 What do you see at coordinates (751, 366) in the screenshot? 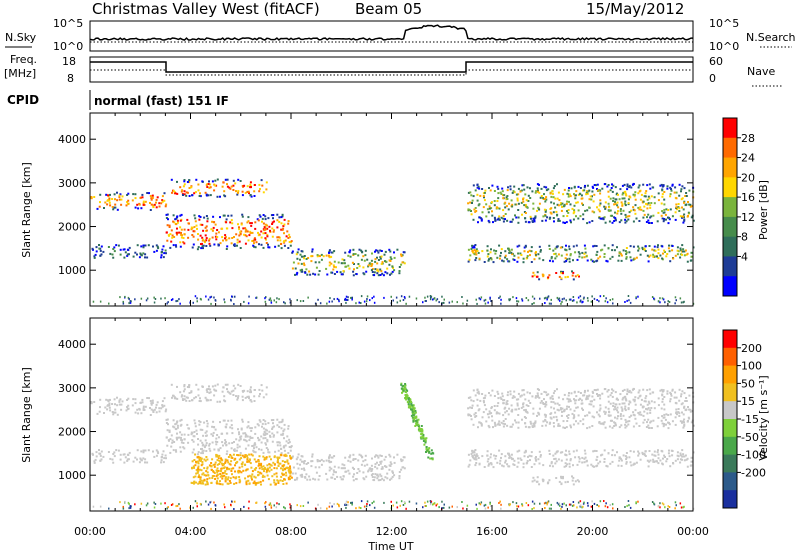
I see `velocity-colorbar-tick-label: 100` at bounding box center [751, 366].